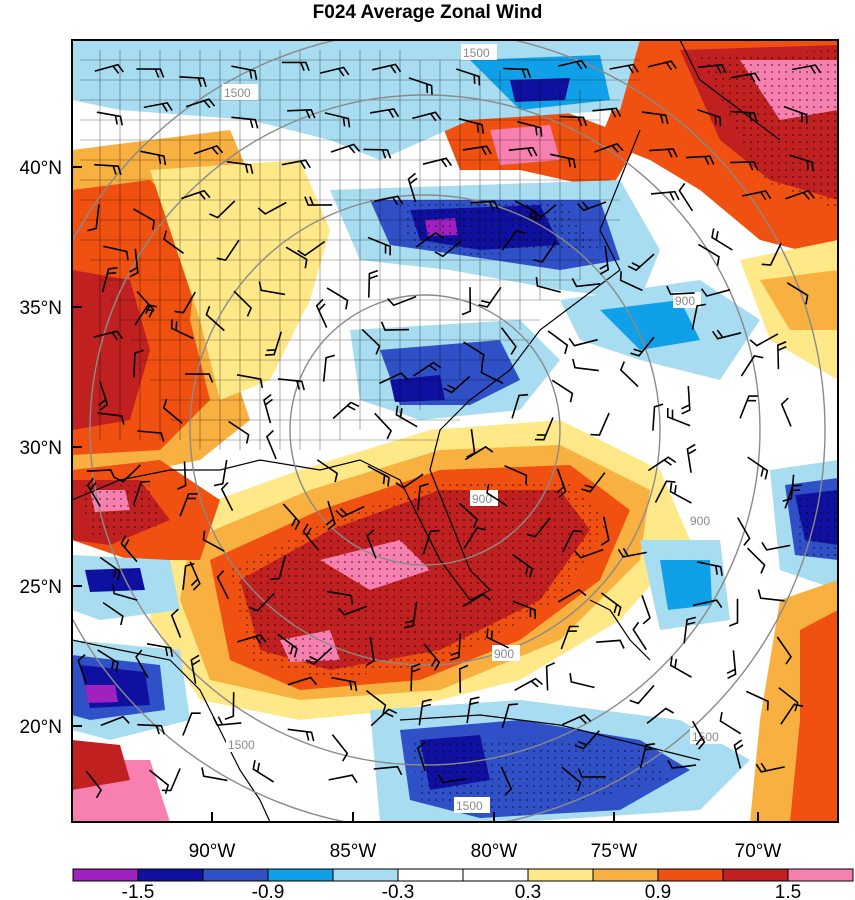 This screenshot has width=855, height=900. Describe the element at coordinates (540, 777) in the screenshot. I see `stipple-carib` at that location.